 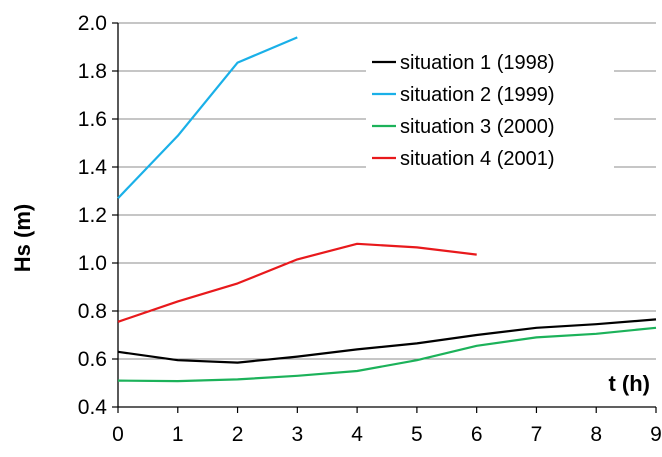 I want to click on legend-label: situation 1 (1998), so click(x=477, y=63).